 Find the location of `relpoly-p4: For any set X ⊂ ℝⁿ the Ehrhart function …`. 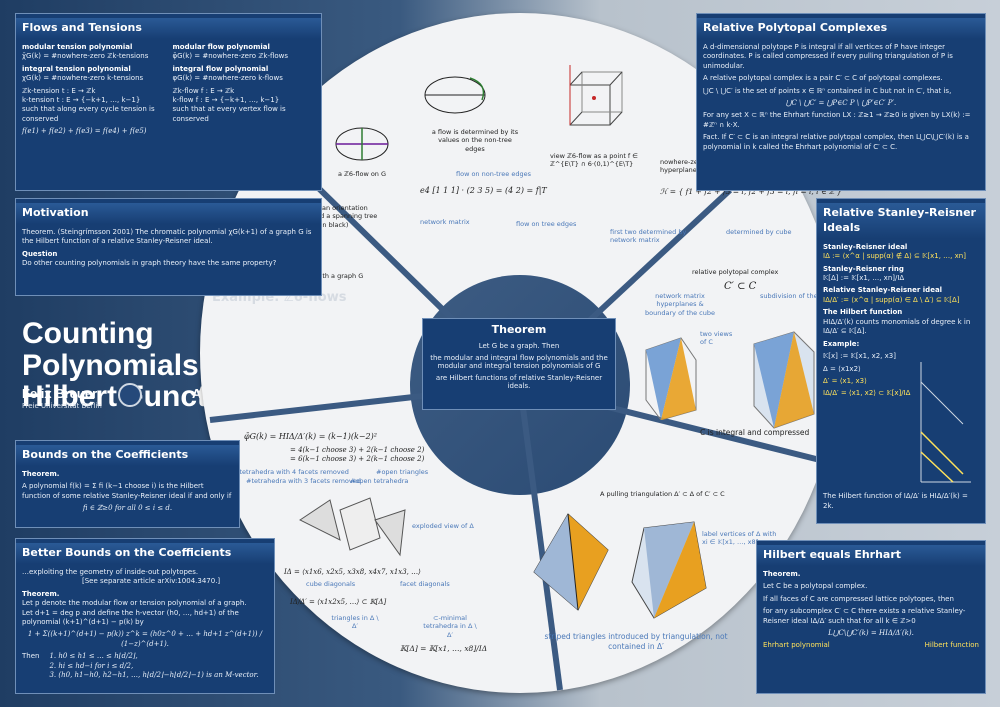

relpoly-p4: For any set X ⊂ ℝⁿ the Ehrhart function … is located at coordinates (837, 120).